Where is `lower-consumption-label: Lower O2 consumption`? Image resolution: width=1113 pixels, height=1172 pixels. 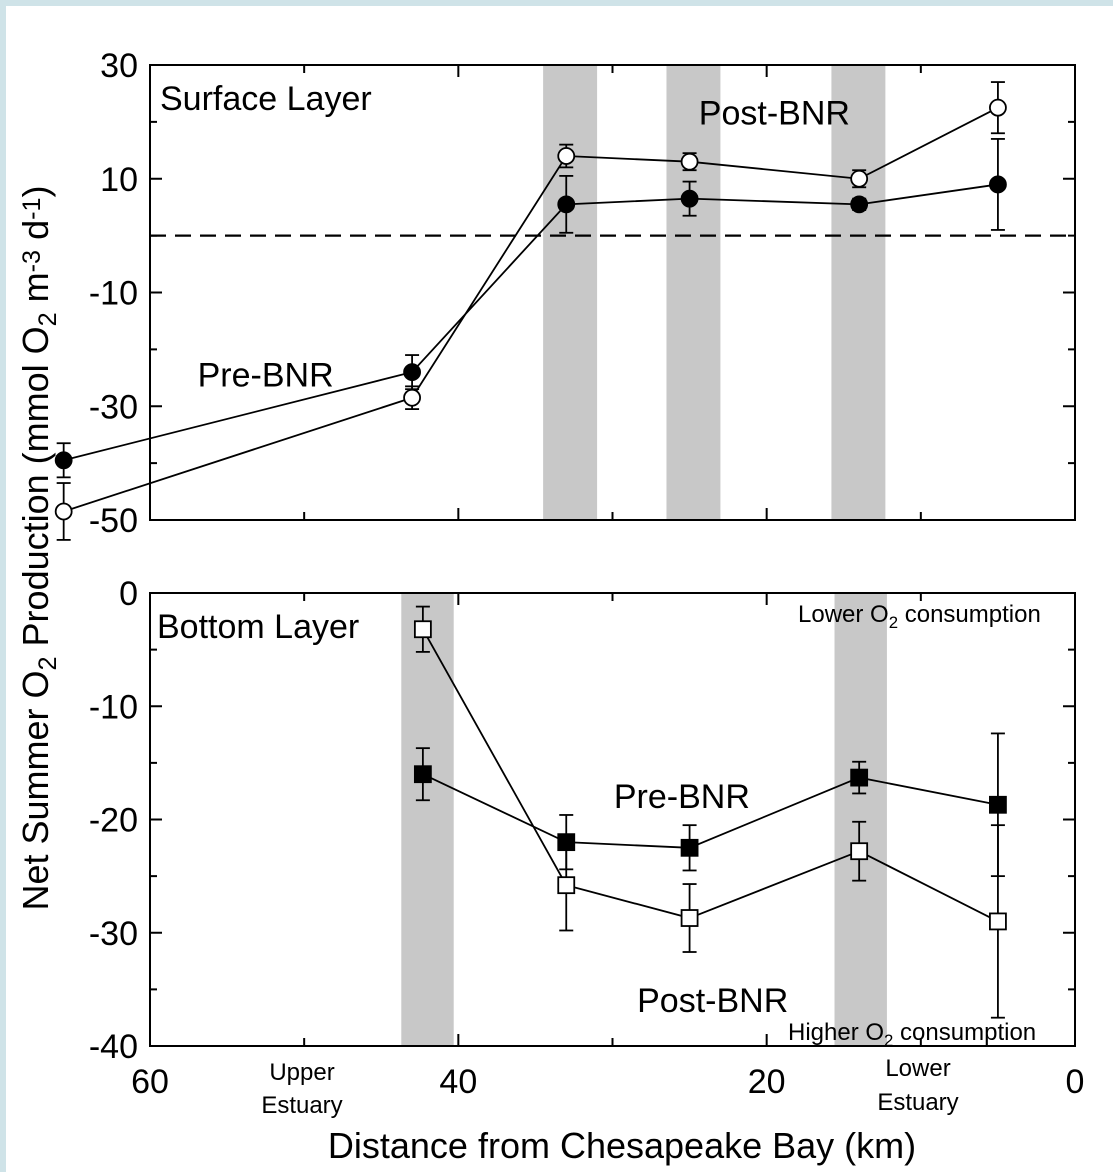
lower-consumption-label: Lower O2 consumption is located at coordinates (919, 616).